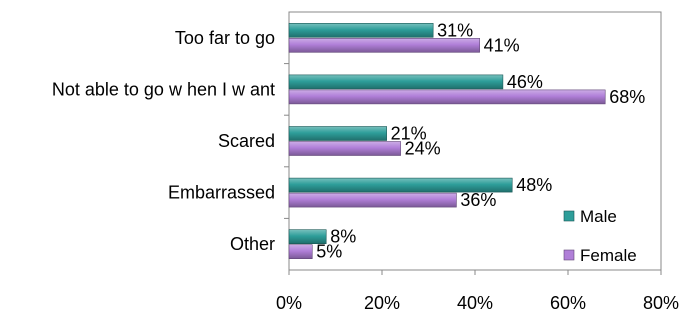 The height and width of the screenshot is (320, 700). I want to click on x-tick-label: 20%, so click(382, 303).